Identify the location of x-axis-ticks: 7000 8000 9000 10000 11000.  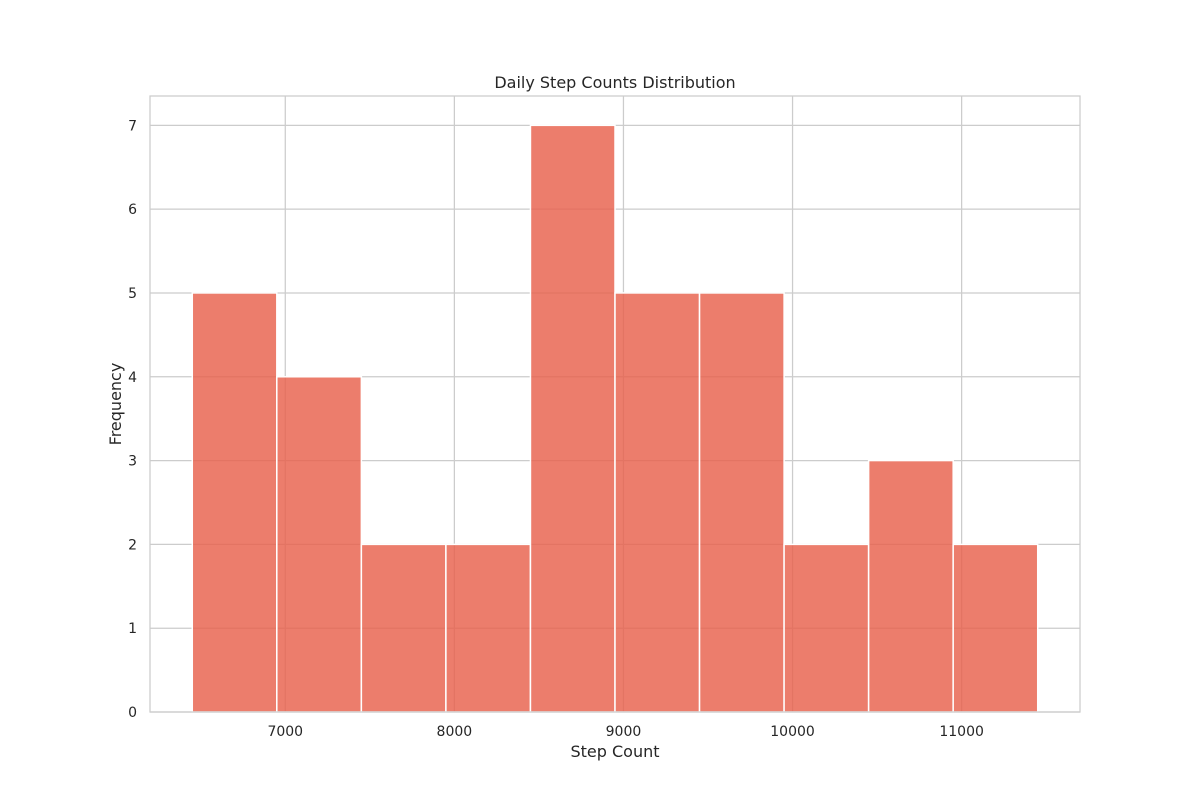
(625, 732).